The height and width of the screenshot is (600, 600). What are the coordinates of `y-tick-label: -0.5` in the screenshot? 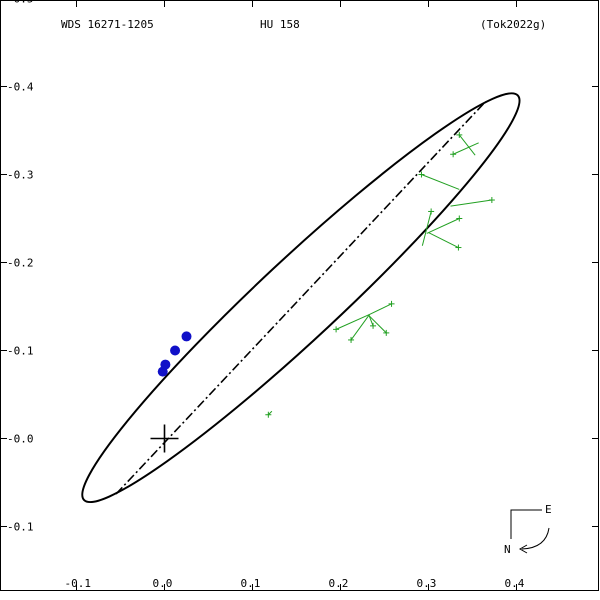 It's located at (20, 3).